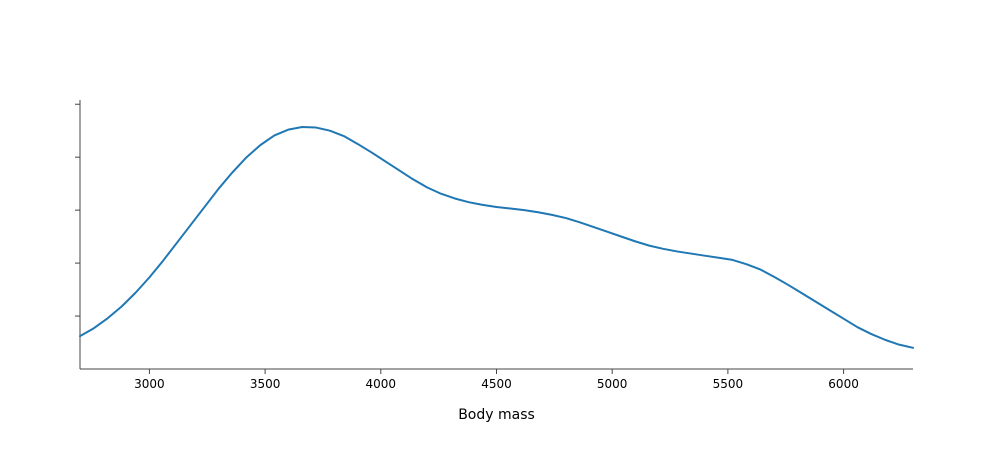  What do you see at coordinates (381, 384) in the screenshot?
I see `x-tick-label-4000: 4000` at bounding box center [381, 384].